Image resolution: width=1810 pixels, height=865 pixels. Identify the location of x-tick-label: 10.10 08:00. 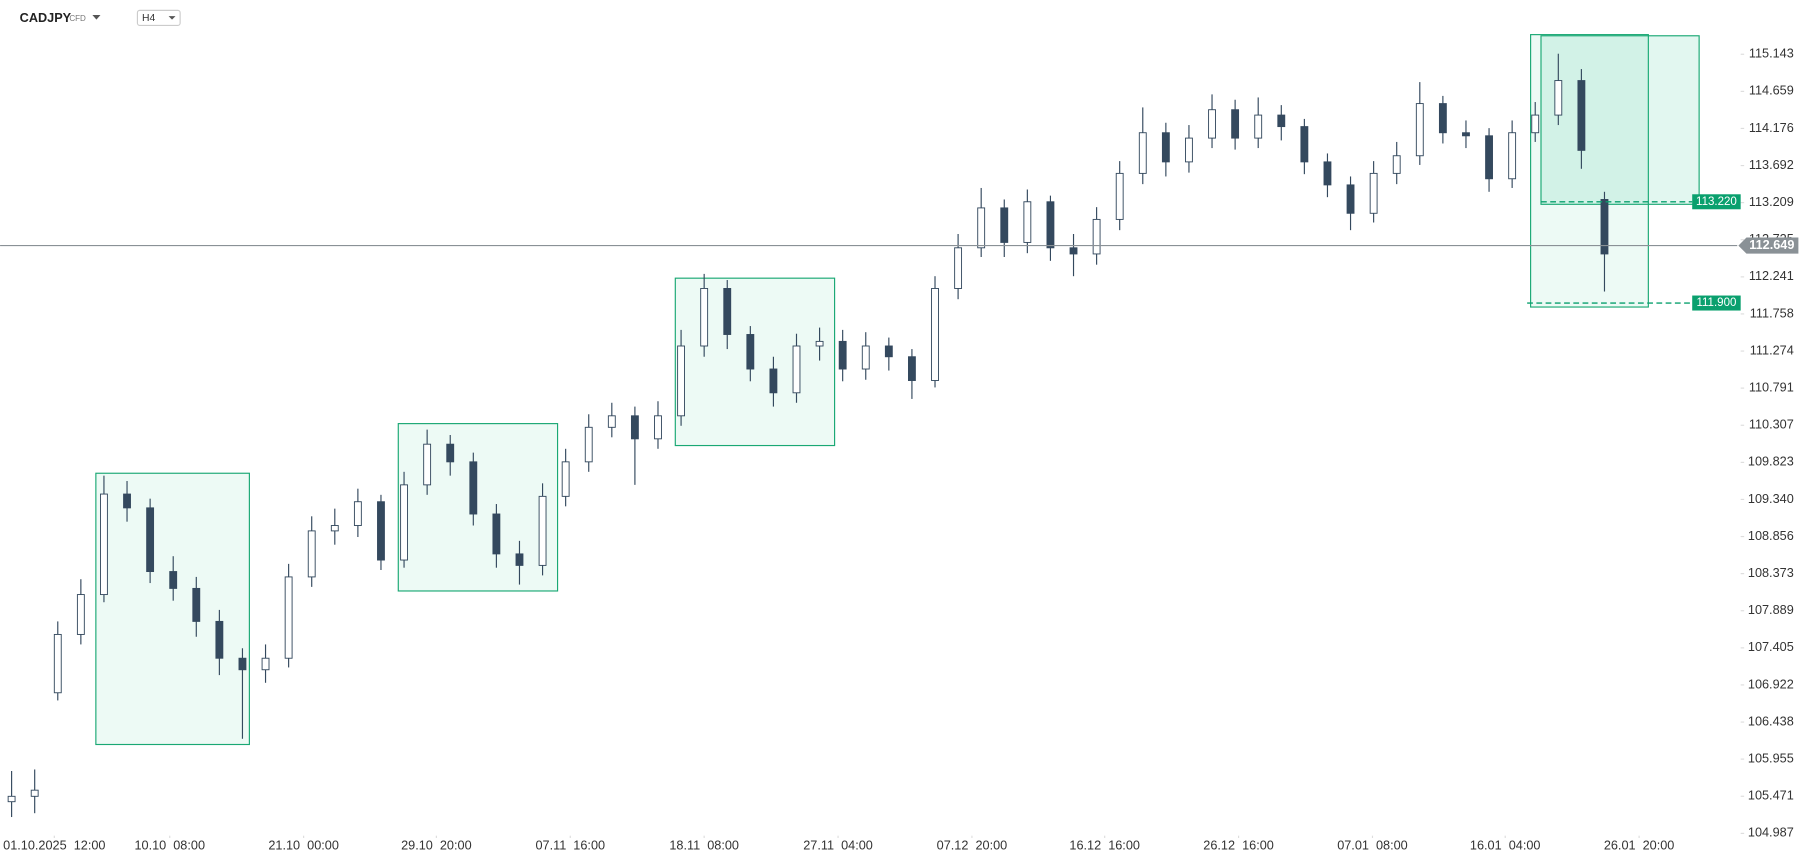
(169, 845).